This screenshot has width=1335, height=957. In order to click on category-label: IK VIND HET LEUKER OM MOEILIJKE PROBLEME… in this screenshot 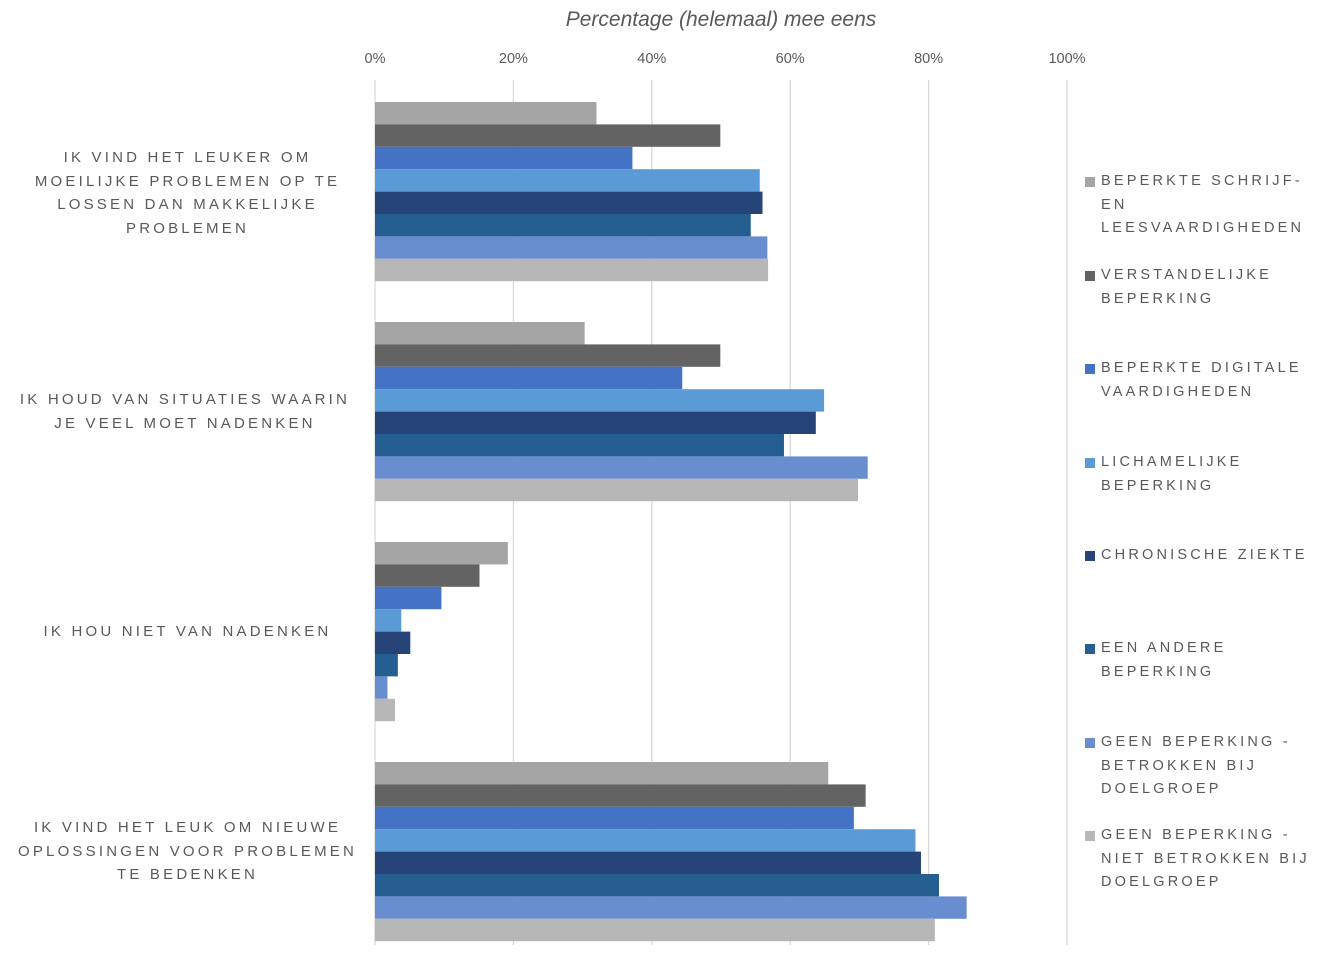, I will do `click(187, 193)`.